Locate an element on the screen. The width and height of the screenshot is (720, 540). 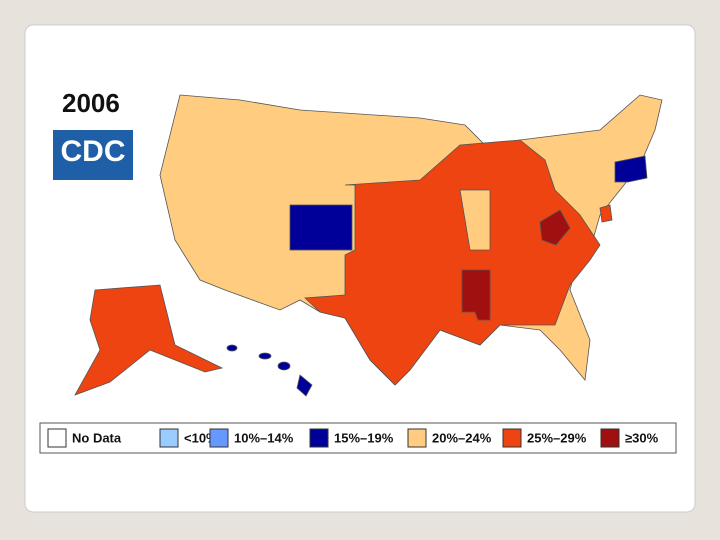
logo-text: CDC is located at coordinates (93, 151).